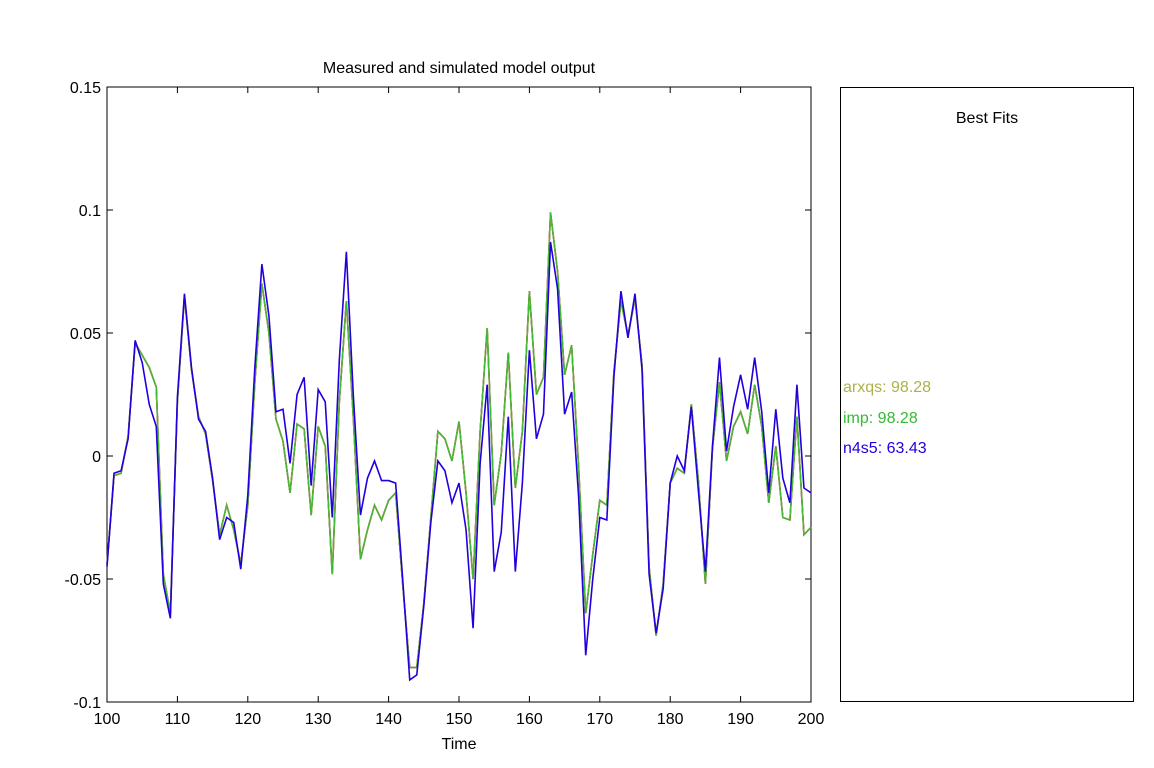  What do you see at coordinates (459, 719) in the screenshot?
I see `x-tick-label: 150` at bounding box center [459, 719].